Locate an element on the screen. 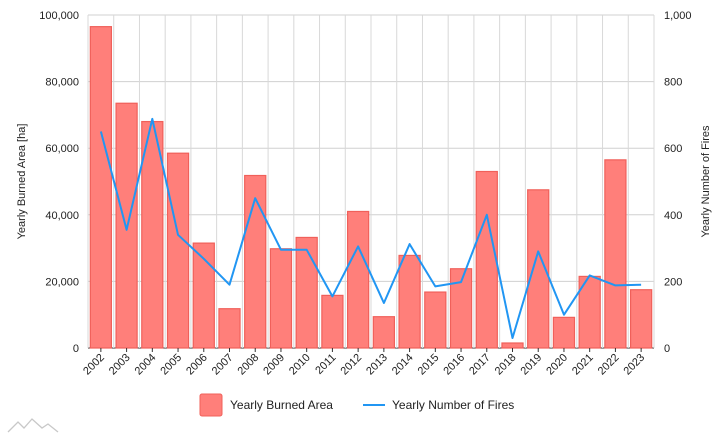 This screenshot has height=445, width=728. x-tick-label: 2014 is located at coordinates (403, 365).